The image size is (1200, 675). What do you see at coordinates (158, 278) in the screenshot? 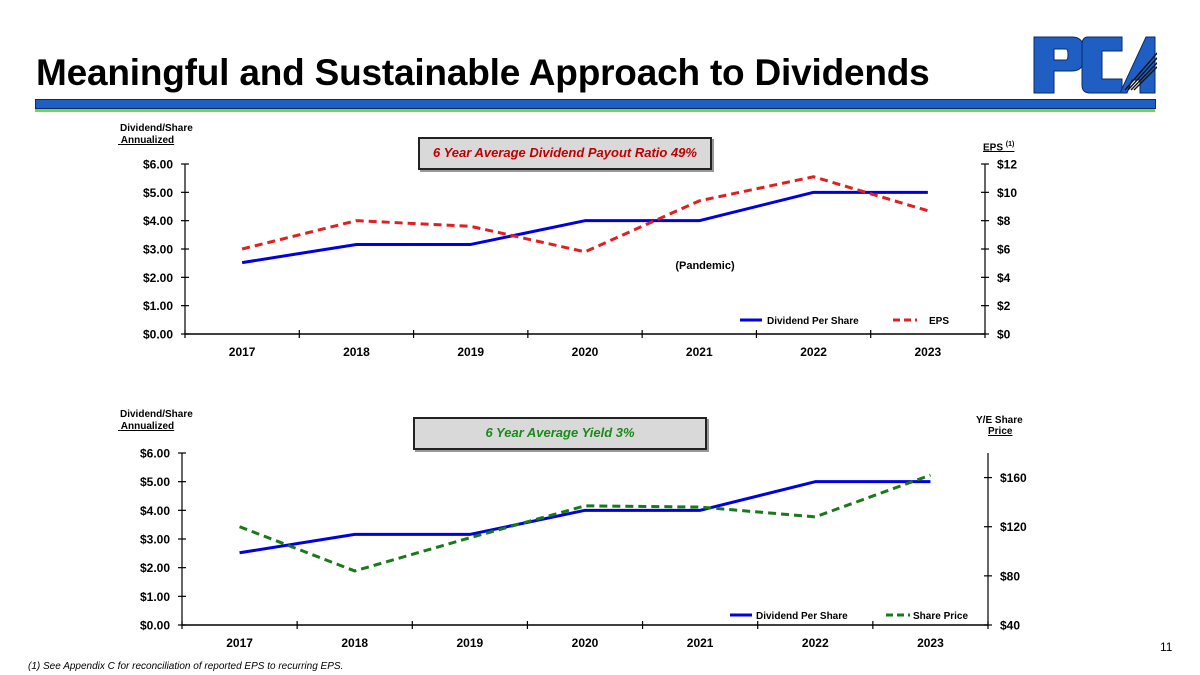
I see `chart1-left-y-tick-label: $2.00` at bounding box center [158, 278].